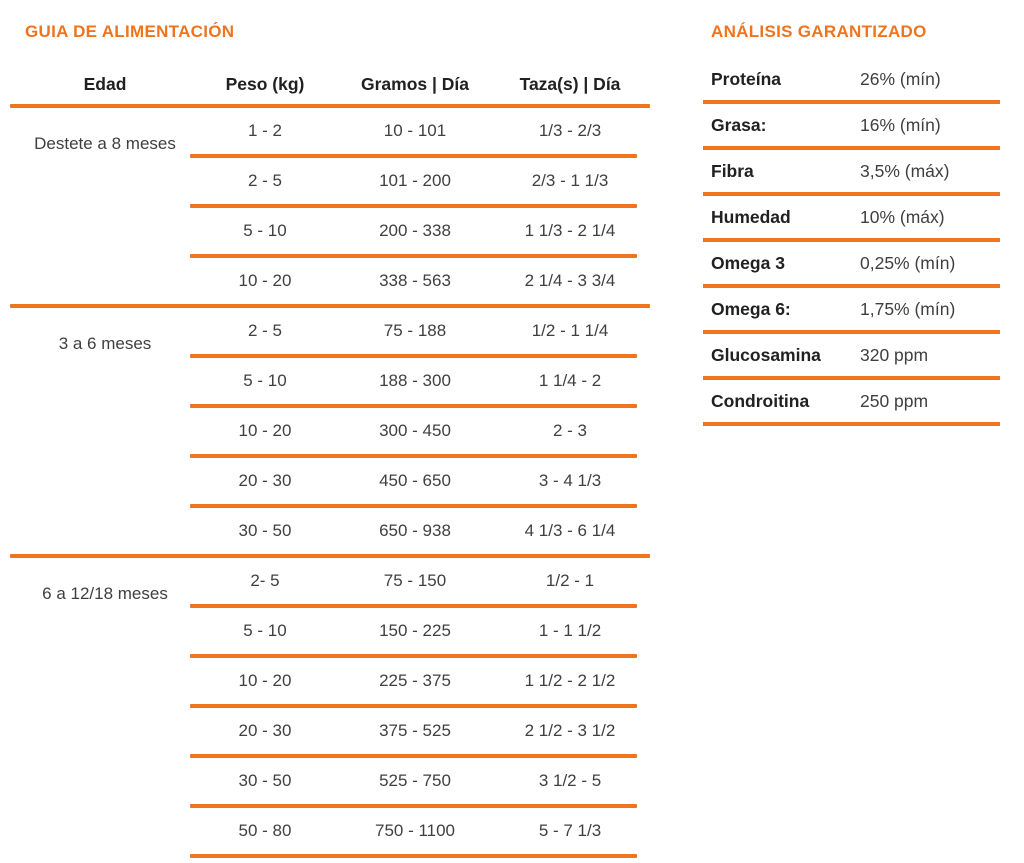  Describe the element at coordinates (570, 730) in the screenshot. I see `cell-tazas: 2 1/2 - 3 1/2` at that location.